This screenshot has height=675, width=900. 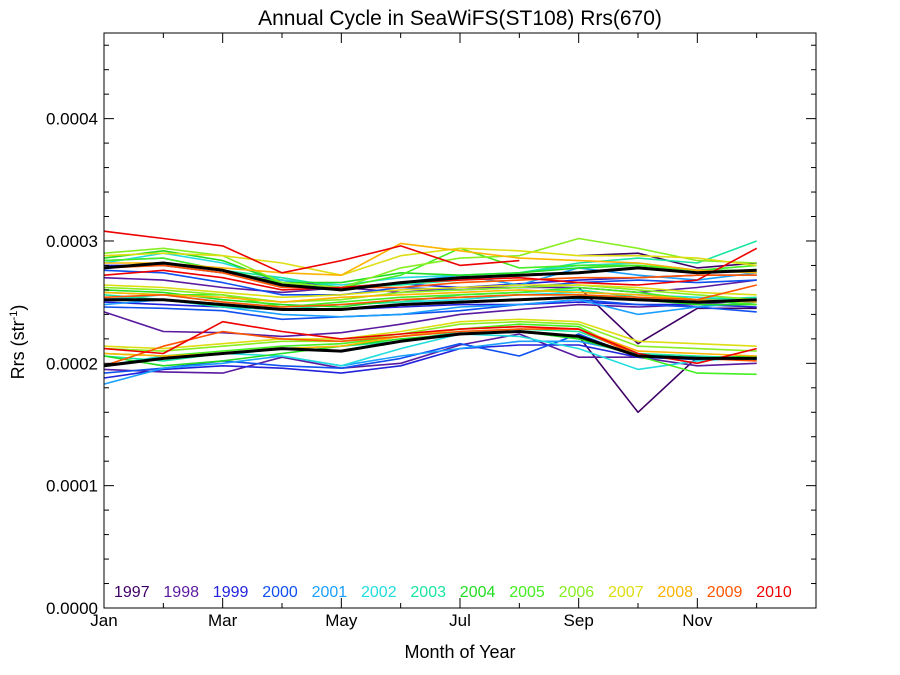 What do you see at coordinates (330, 592) in the screenshot?
I see `legend-item-2001: 2001` at bounding box center [330, 592].